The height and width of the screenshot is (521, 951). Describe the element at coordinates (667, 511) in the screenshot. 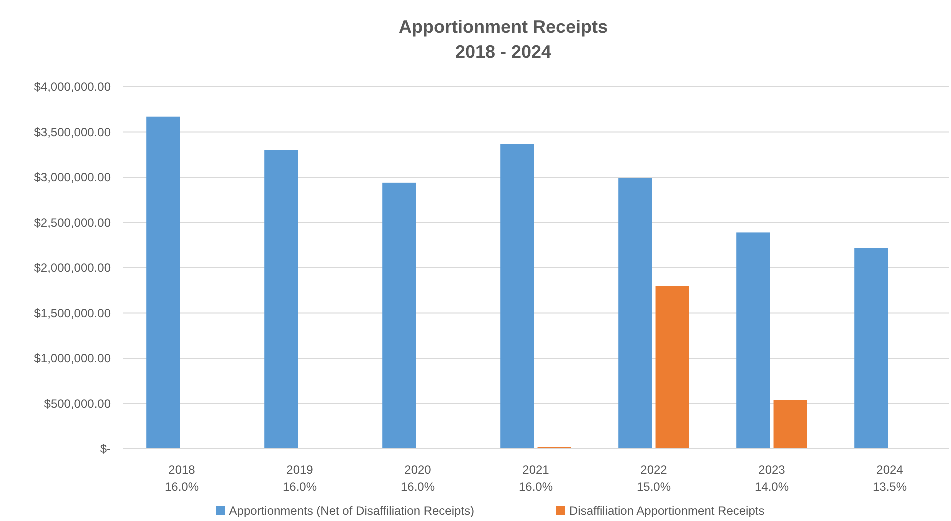

I see `legend-label: Disaffiliation Apportionment Receipts` at that location.